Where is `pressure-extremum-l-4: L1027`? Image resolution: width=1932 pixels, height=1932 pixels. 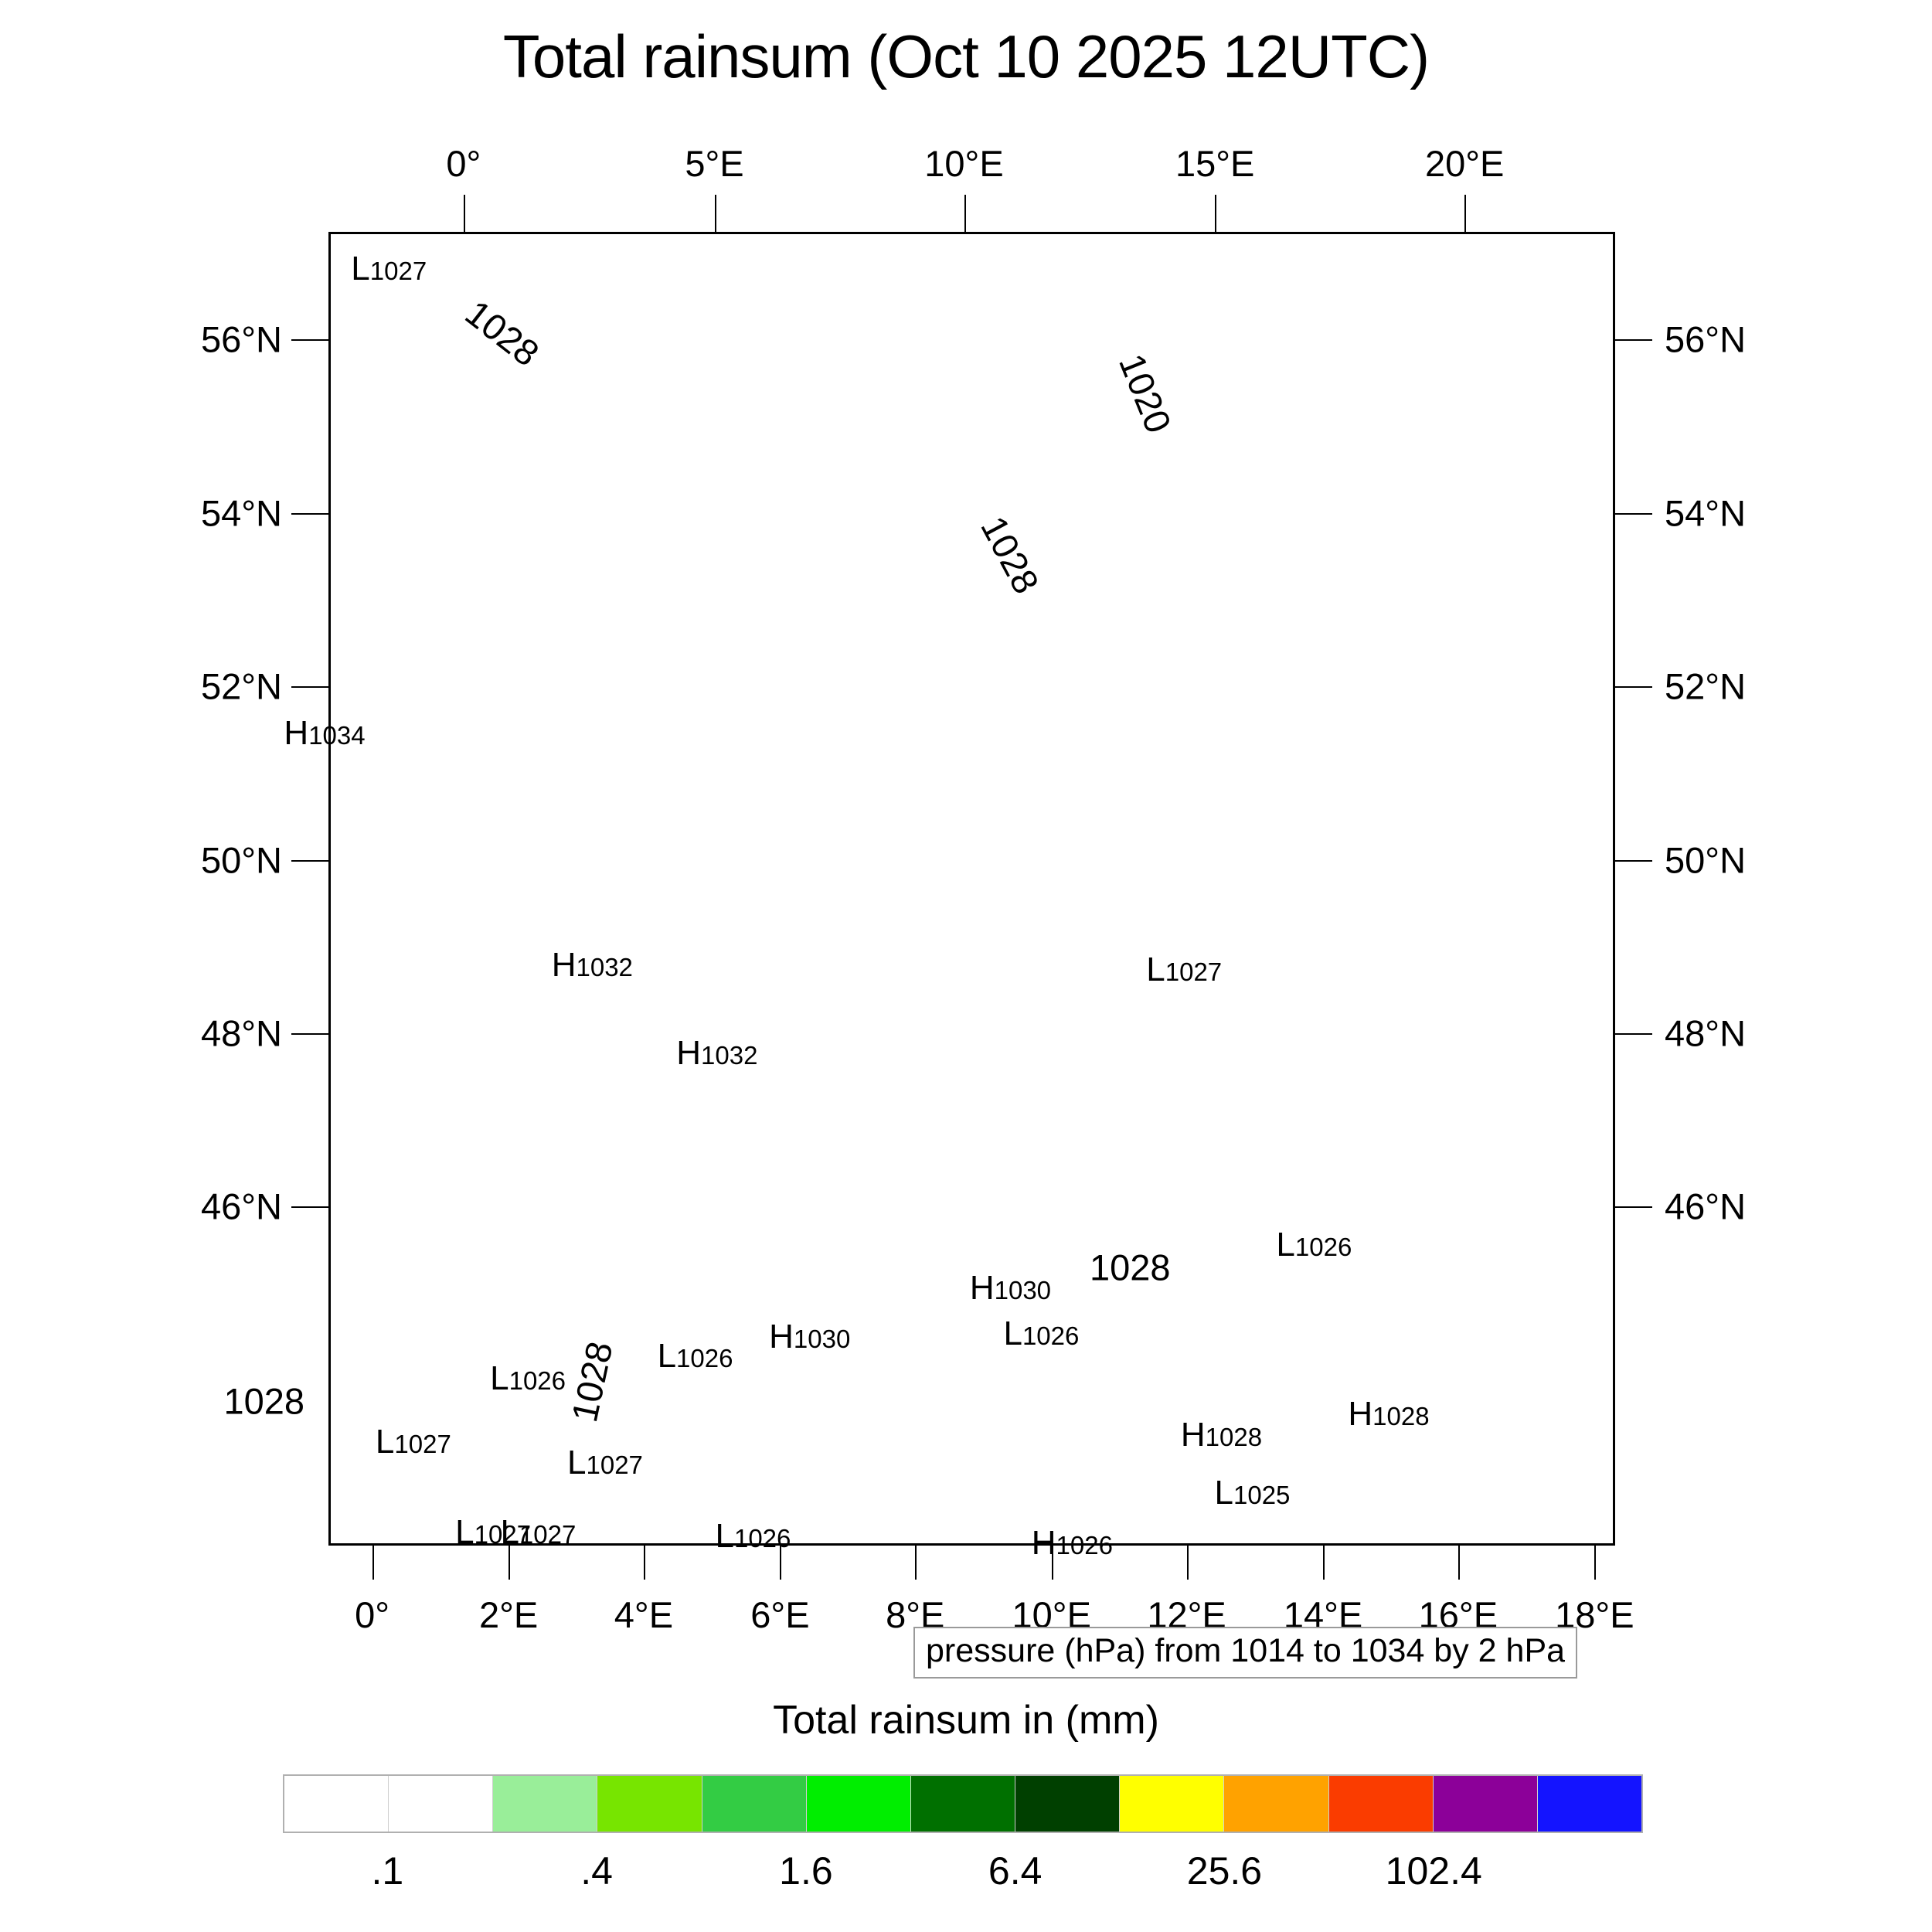 pressure-extremum-l-4: L1027 is located at coordinates (1184, 970).